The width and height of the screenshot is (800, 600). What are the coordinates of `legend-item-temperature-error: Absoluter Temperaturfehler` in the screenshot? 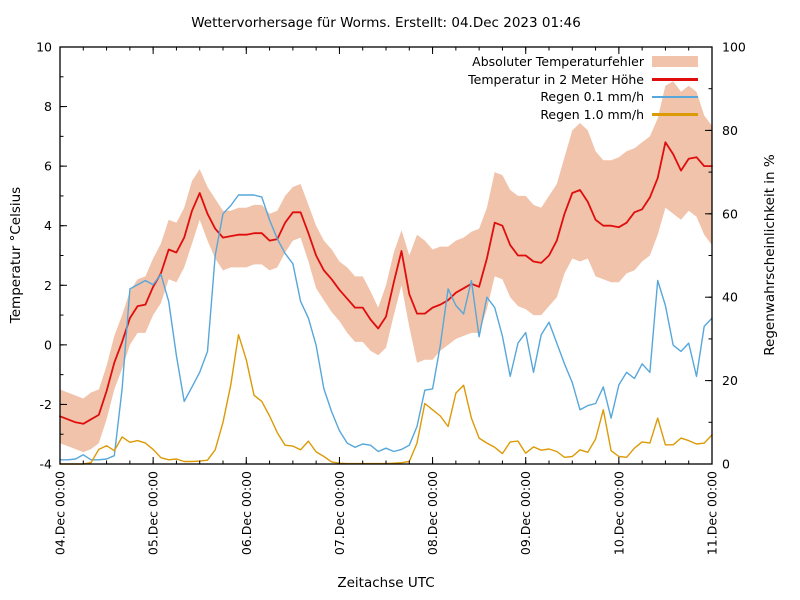 It's located at (583, 62).